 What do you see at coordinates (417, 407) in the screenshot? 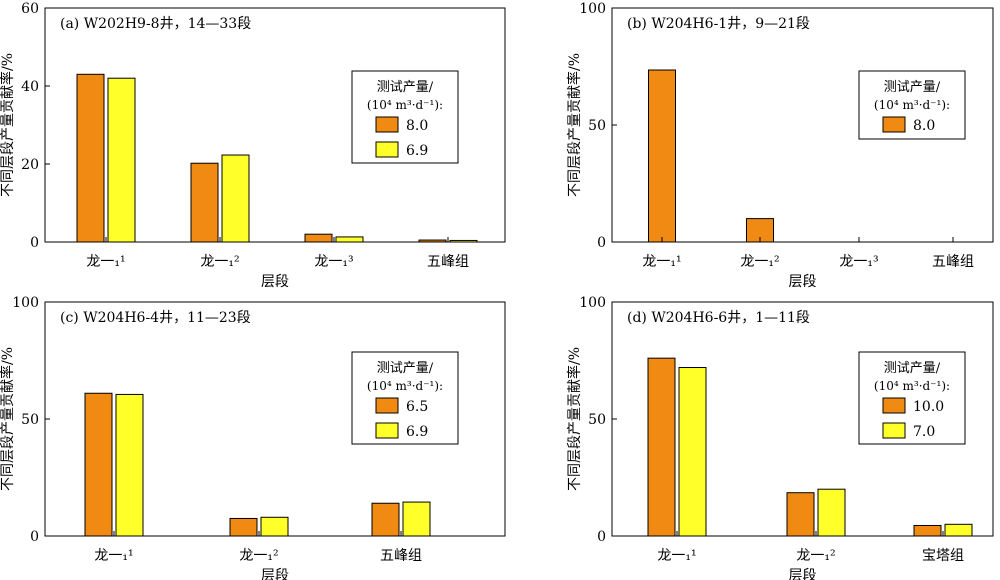
I see `legend-label: 6.5` at bounding box center [417, 407].